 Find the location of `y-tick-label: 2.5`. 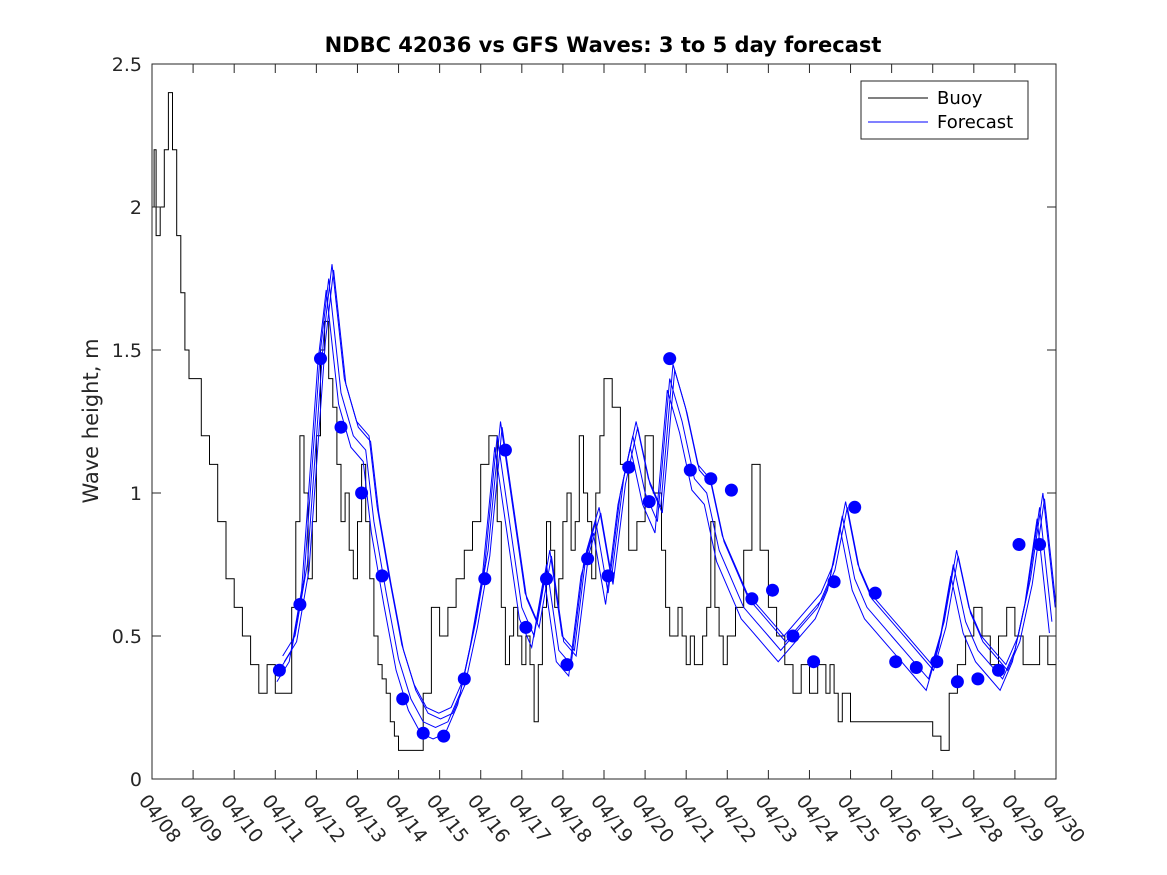

y-tick-label: 2.5 is located at coordinates (127, 65).